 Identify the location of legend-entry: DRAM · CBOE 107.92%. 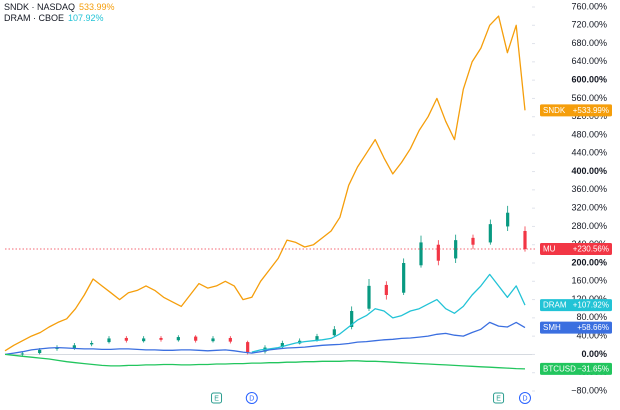
(54, 18).